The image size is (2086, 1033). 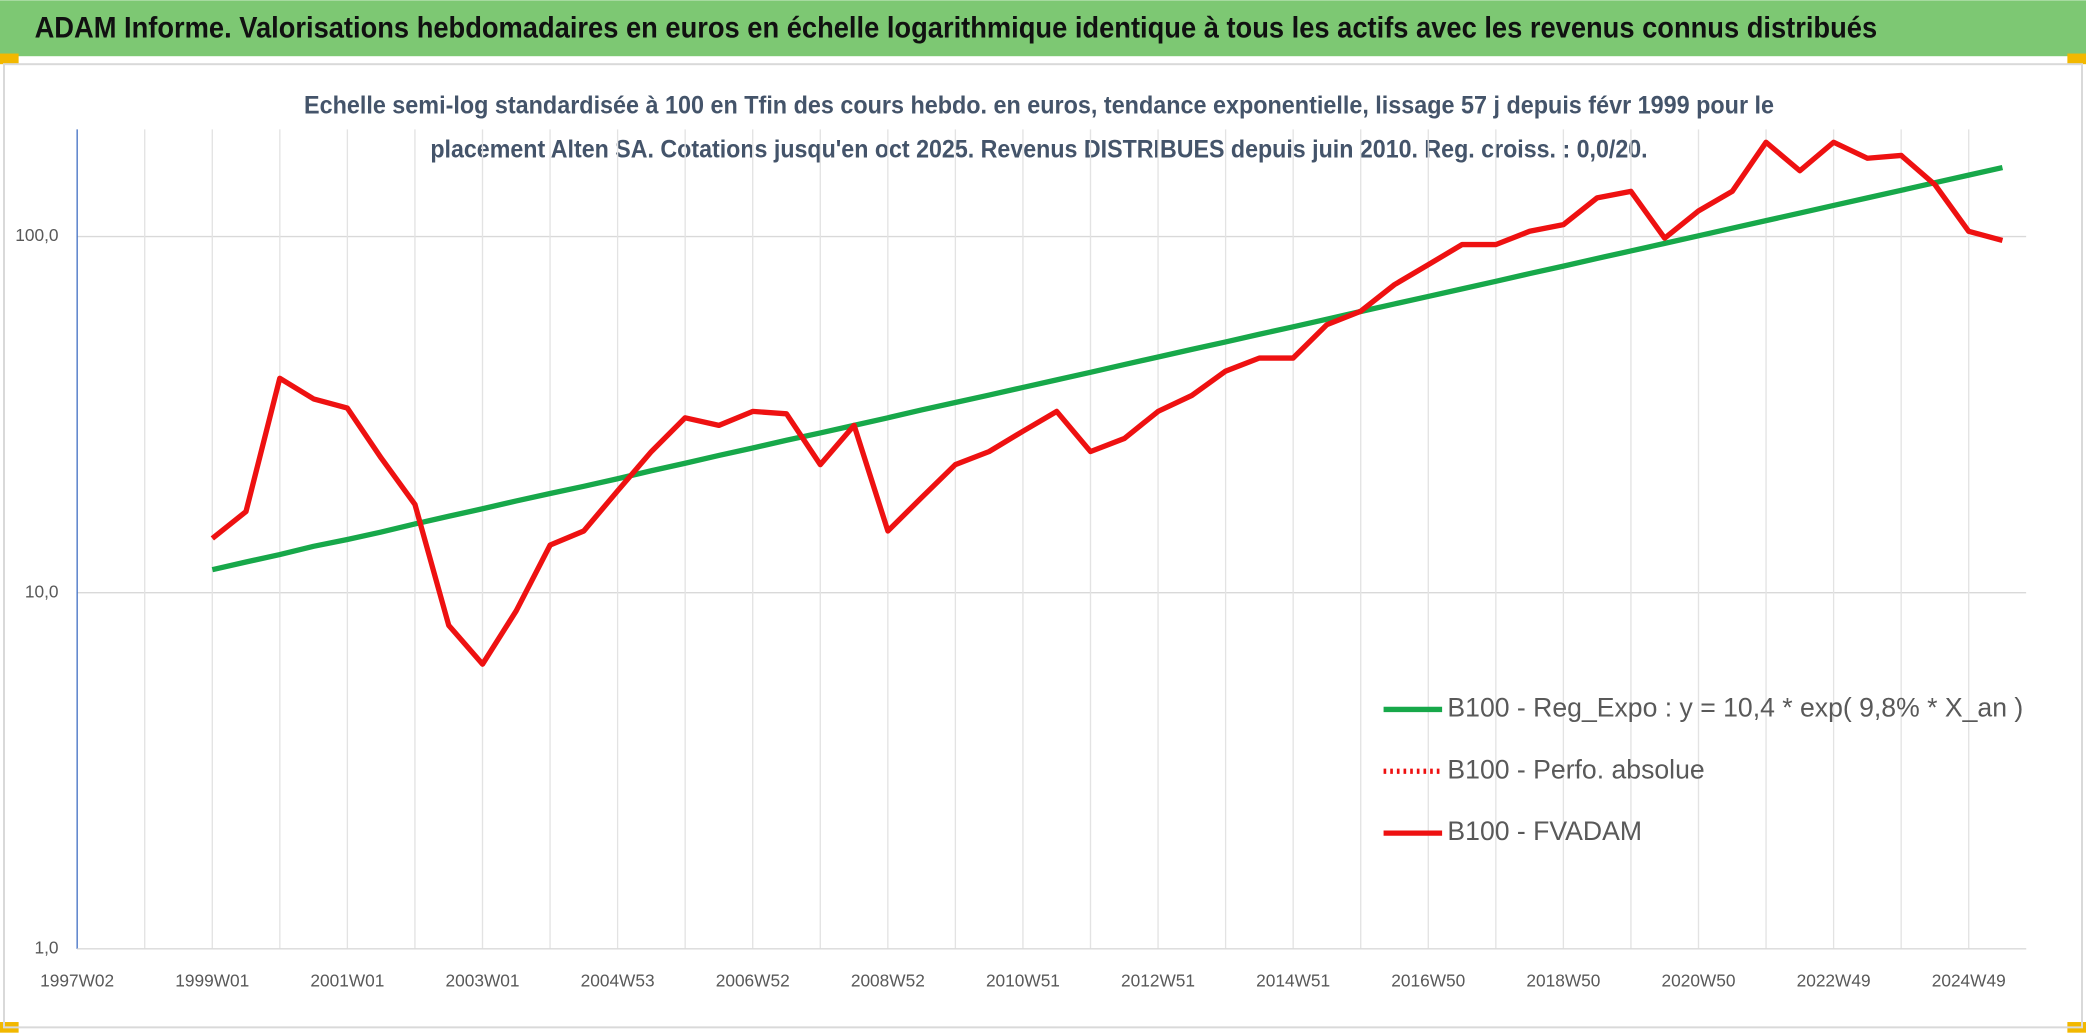 What do you see at coordinates (1575, 769) in the screenshot?
I see `legend-label: B100 - Perfo. absolue` at bounding box center [1575, 769].